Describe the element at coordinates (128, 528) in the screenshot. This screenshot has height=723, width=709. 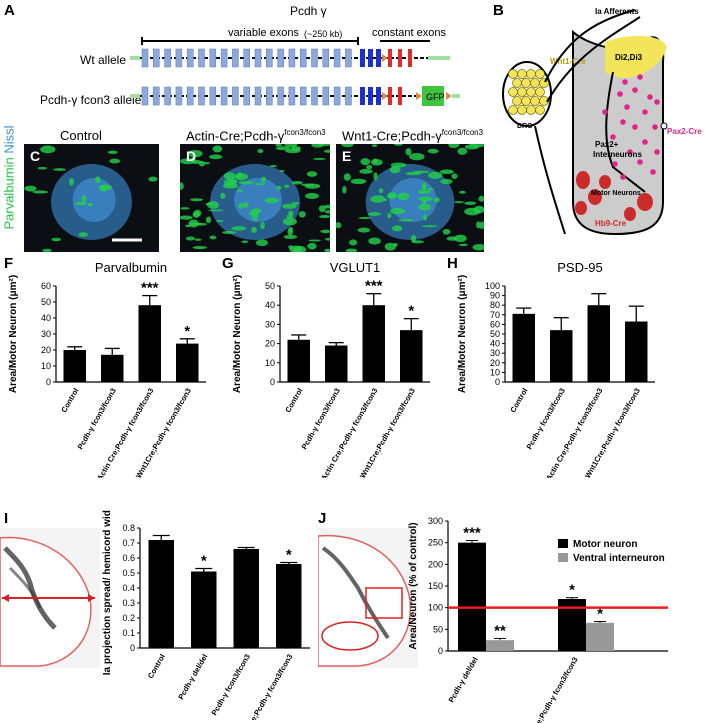
I see `y-tick-label: 0.8` at that location.